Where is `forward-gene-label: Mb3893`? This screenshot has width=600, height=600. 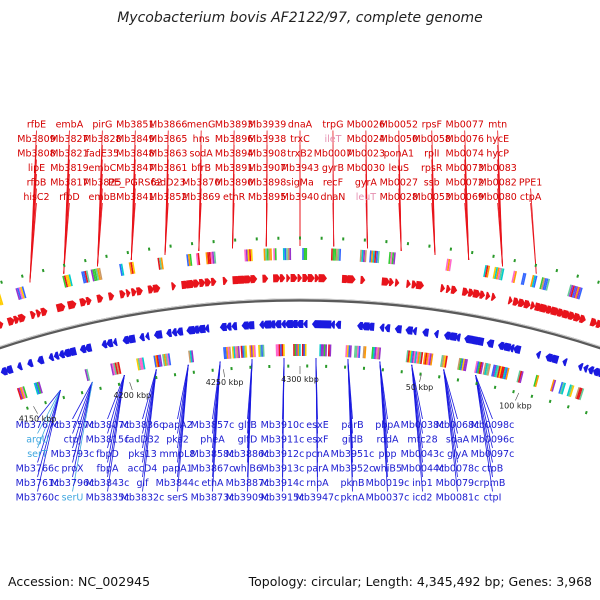 forward-gene-label: Mb3893 is located at coordinates (234, 125).